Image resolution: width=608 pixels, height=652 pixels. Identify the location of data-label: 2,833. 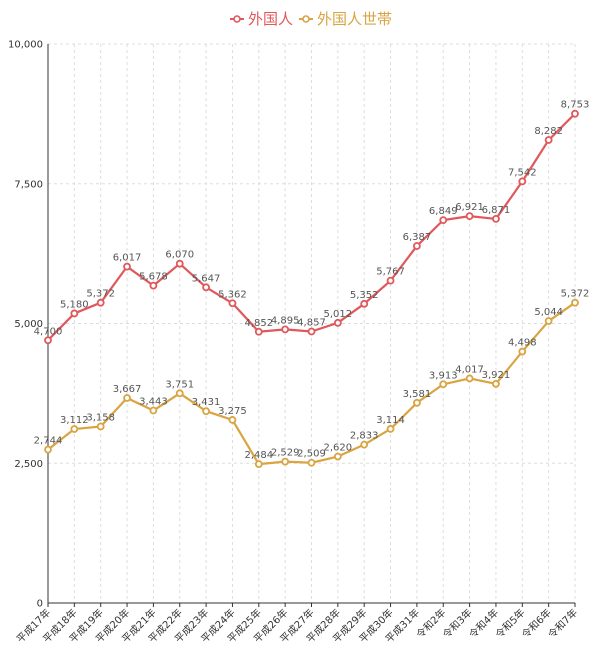
(364, 436).